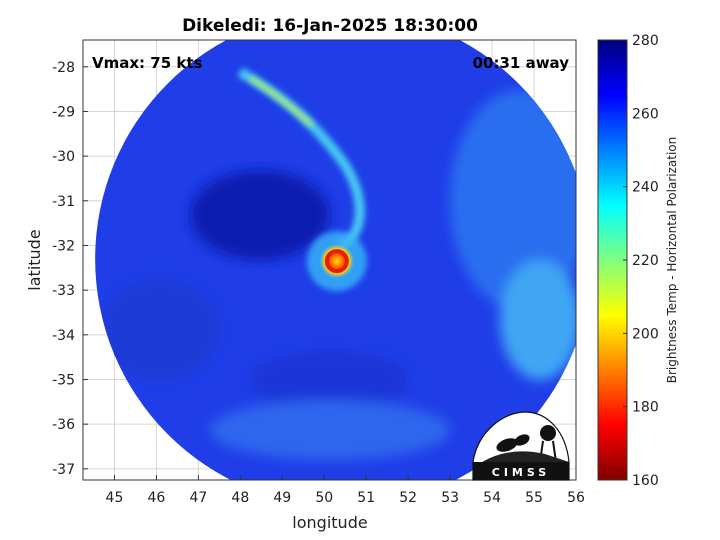  What do you see at coordinates (645, 188) in the screenshot?
I see `colorbar-tick-label: 240` at bounding box center [645, 188].